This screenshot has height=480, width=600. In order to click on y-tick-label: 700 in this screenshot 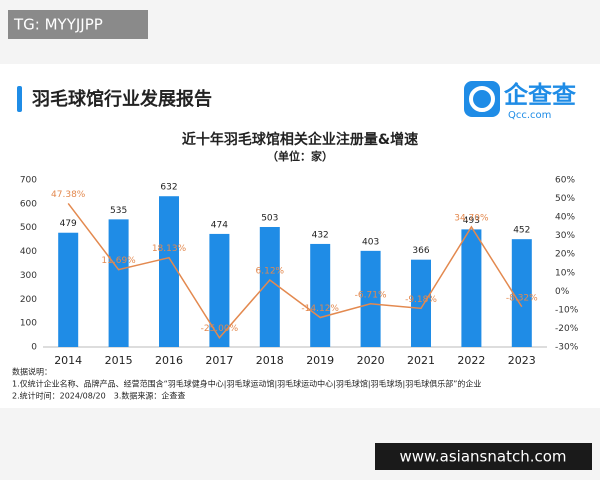, I will do `click(28, 181)`.